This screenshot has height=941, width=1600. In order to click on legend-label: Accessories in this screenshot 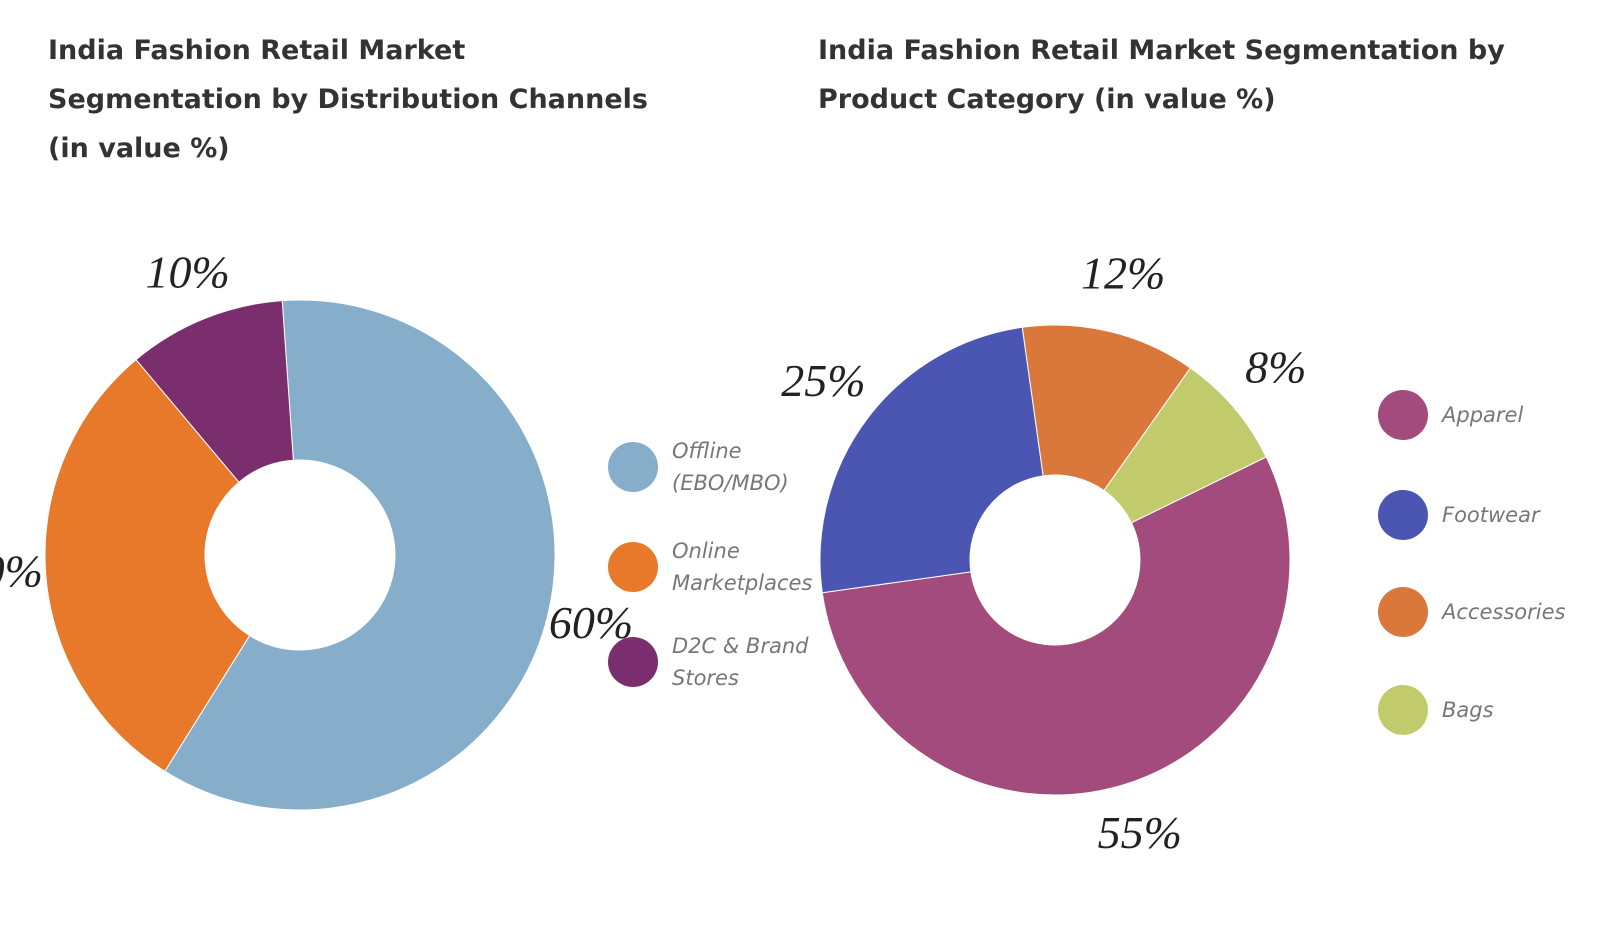, I will do `click(1504, 612)`.